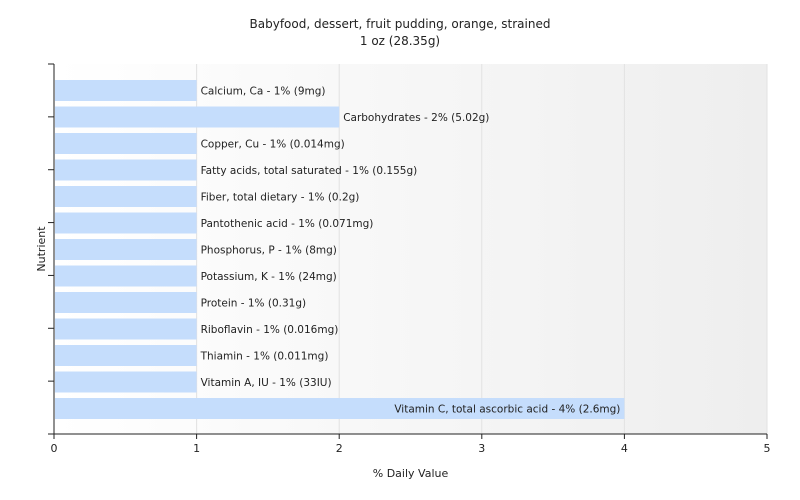 The width and height of the screenshot is (800, 500). What do you see at coordinates (273, 145) in the screenshot?
I see `bar-label: Copper, Cu - 1% (0.014mg)` at bounding box center [273, 145].